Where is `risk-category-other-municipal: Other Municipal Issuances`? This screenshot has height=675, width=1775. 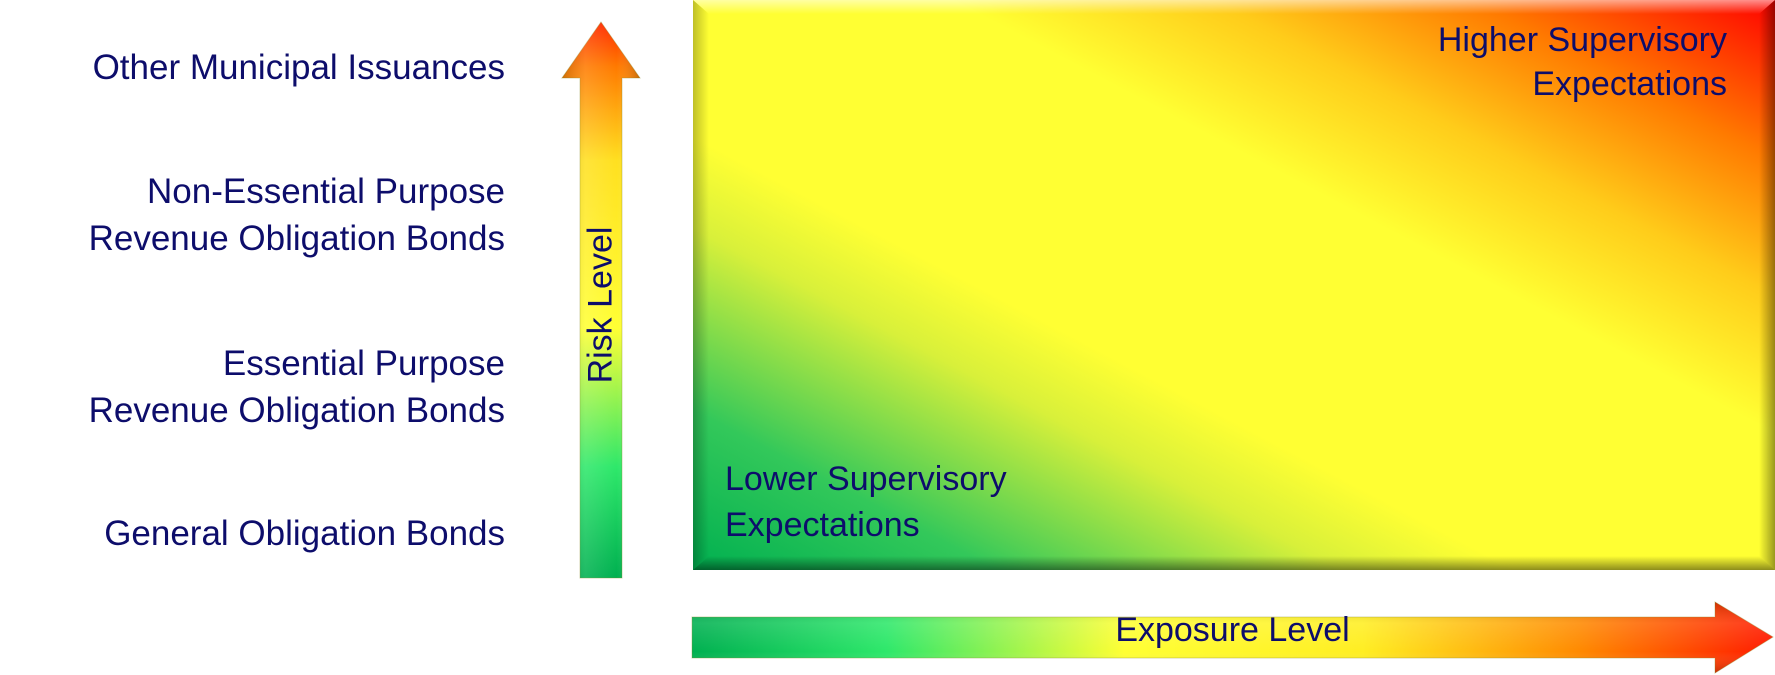 risk-category-other-municipal: Other Municipal Issuances is located at coordinates (298, 67).